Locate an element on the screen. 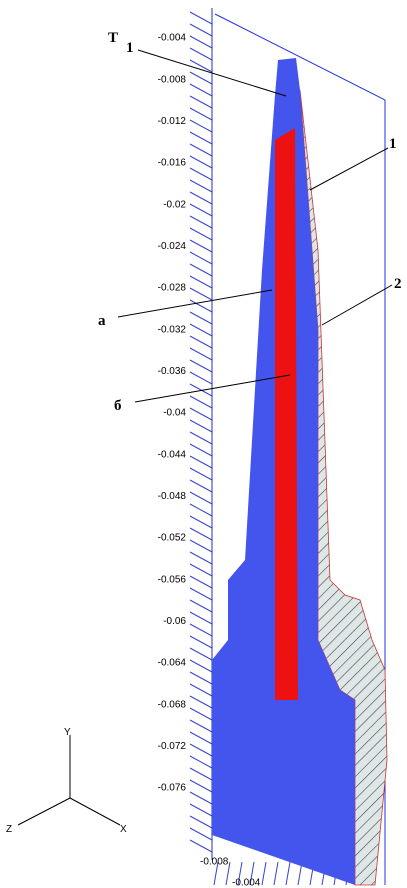 This screenshot has height=888, width=407. axis-label: -0.076 is located at coordinates (172, 788).